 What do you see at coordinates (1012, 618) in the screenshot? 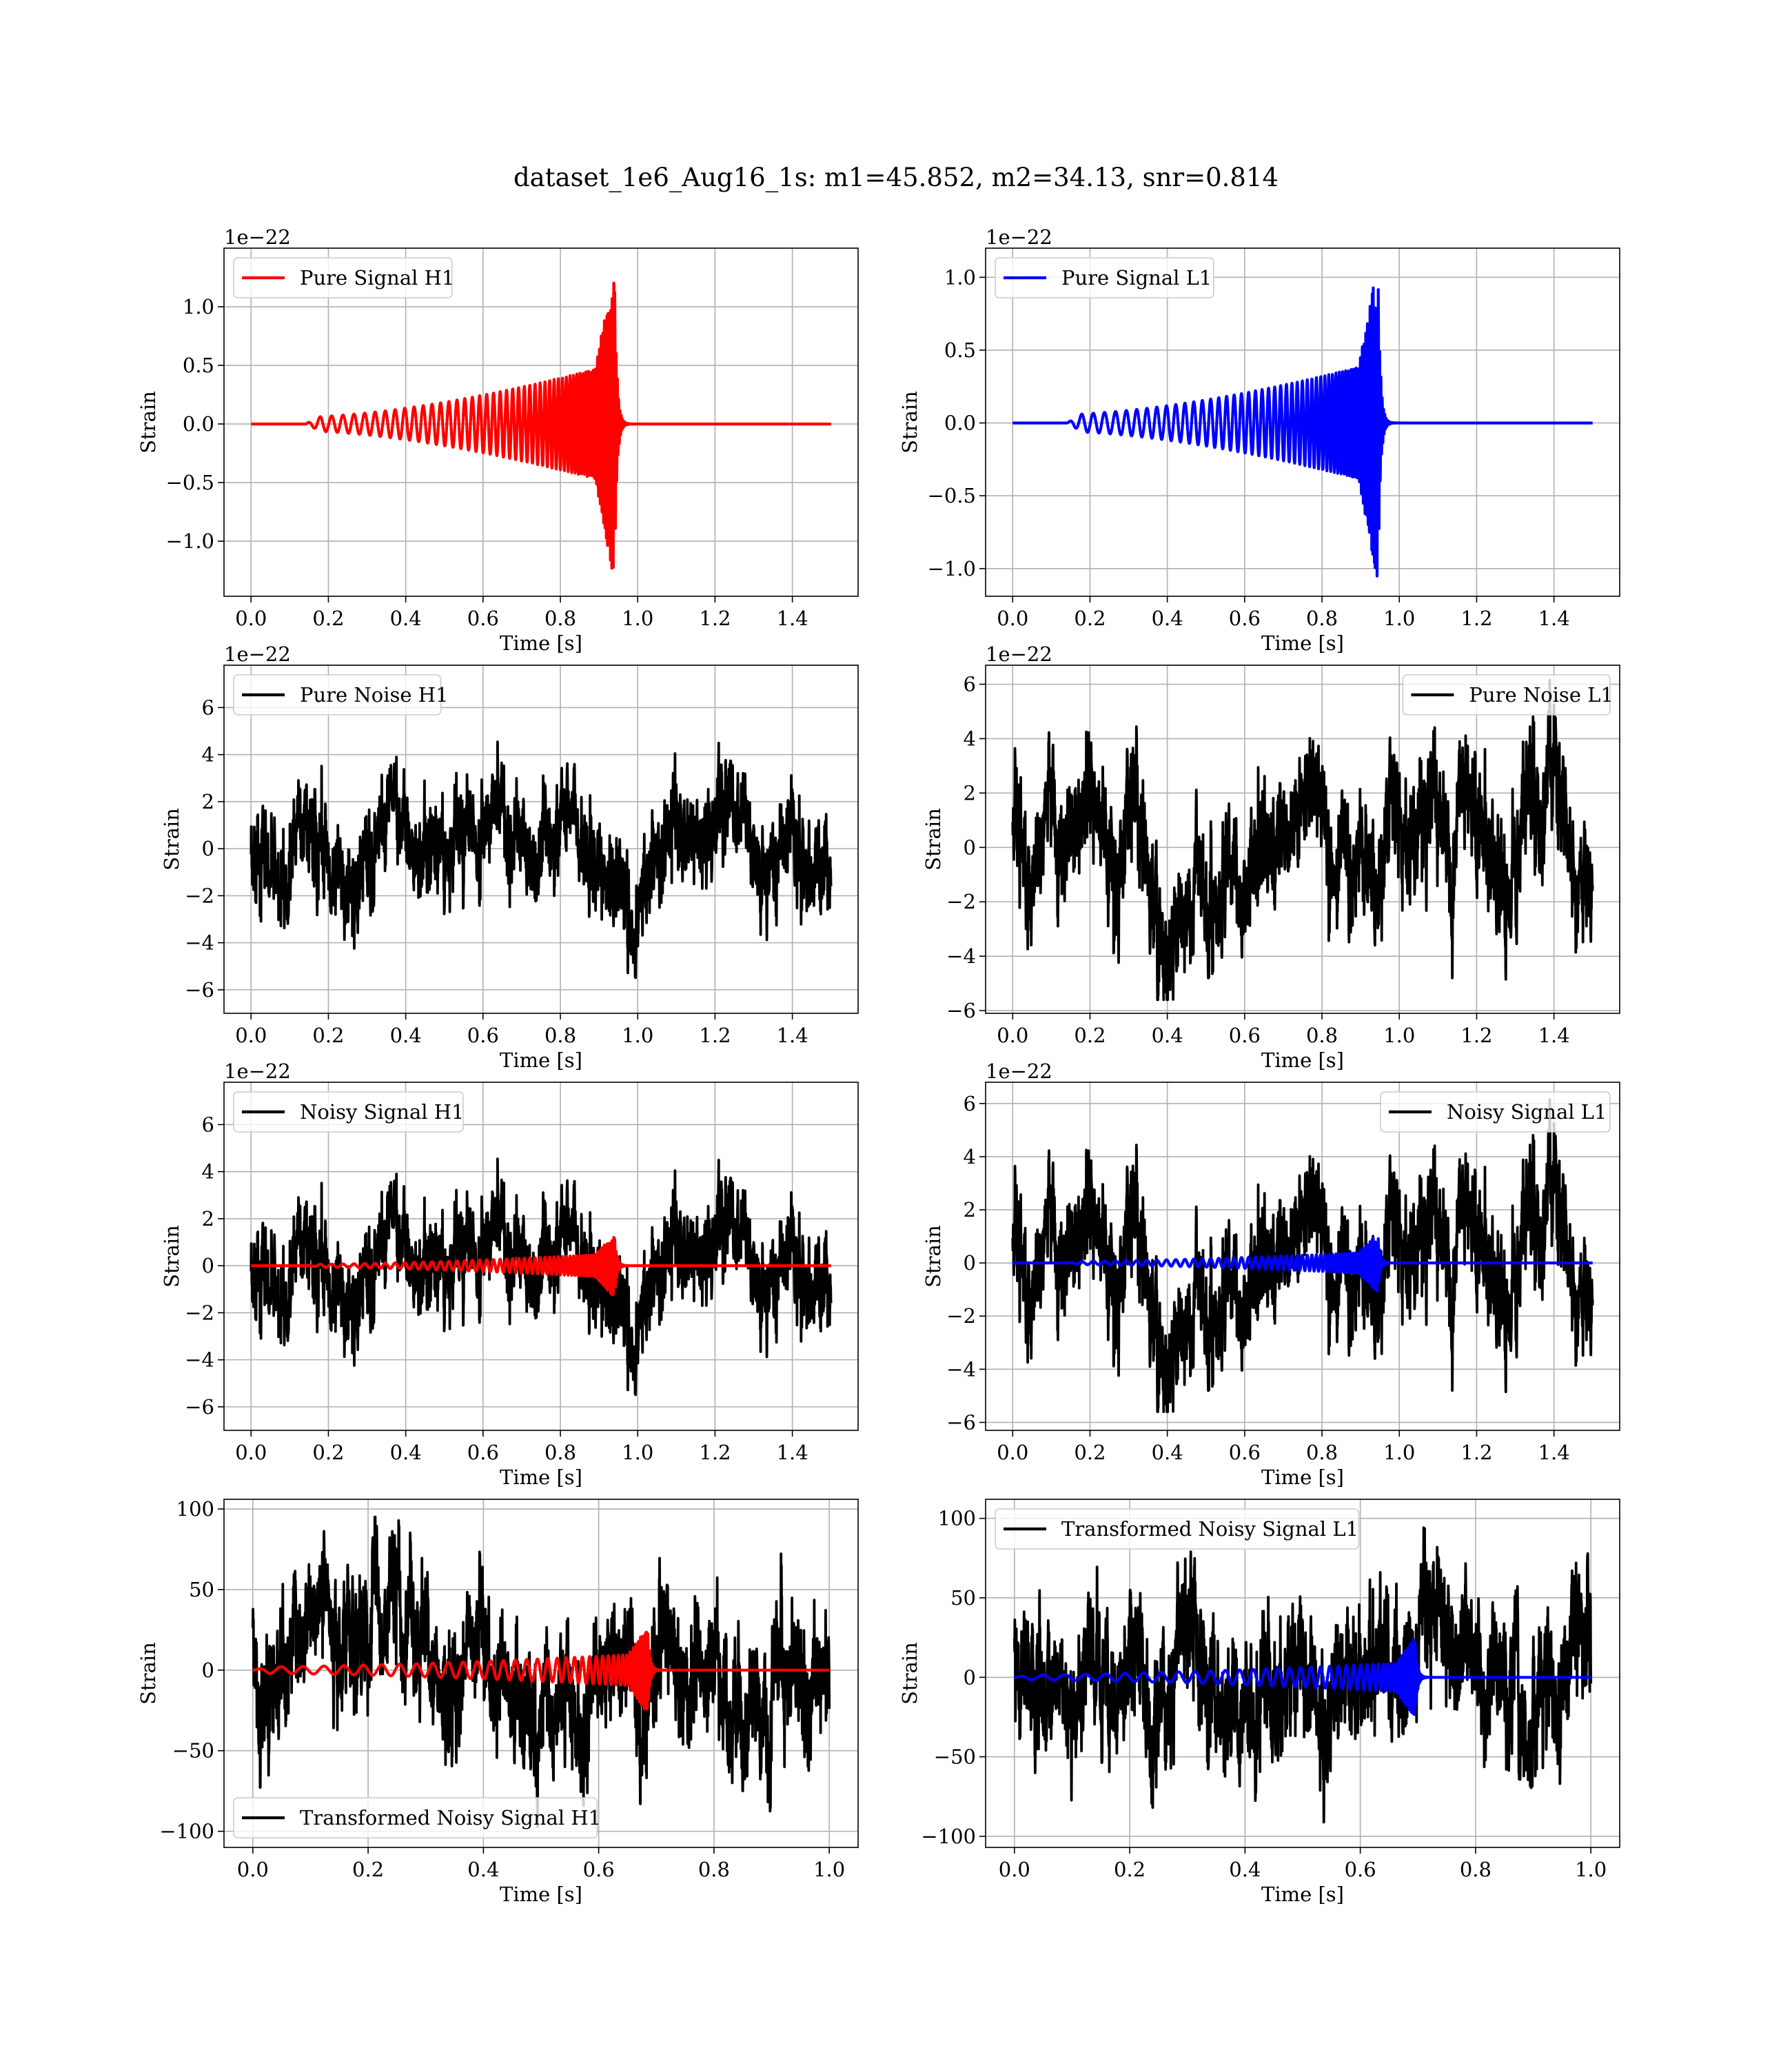
I see `pure-signal-l1-xtick-label-0: 0.0` at bounding box center [1012, 618].